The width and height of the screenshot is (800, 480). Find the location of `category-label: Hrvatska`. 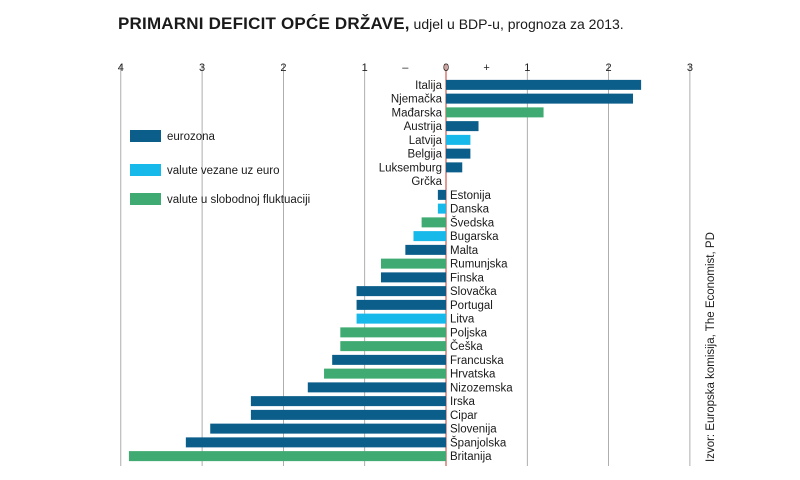

category-label: Hrvatska is located at coordinates (473, 375).